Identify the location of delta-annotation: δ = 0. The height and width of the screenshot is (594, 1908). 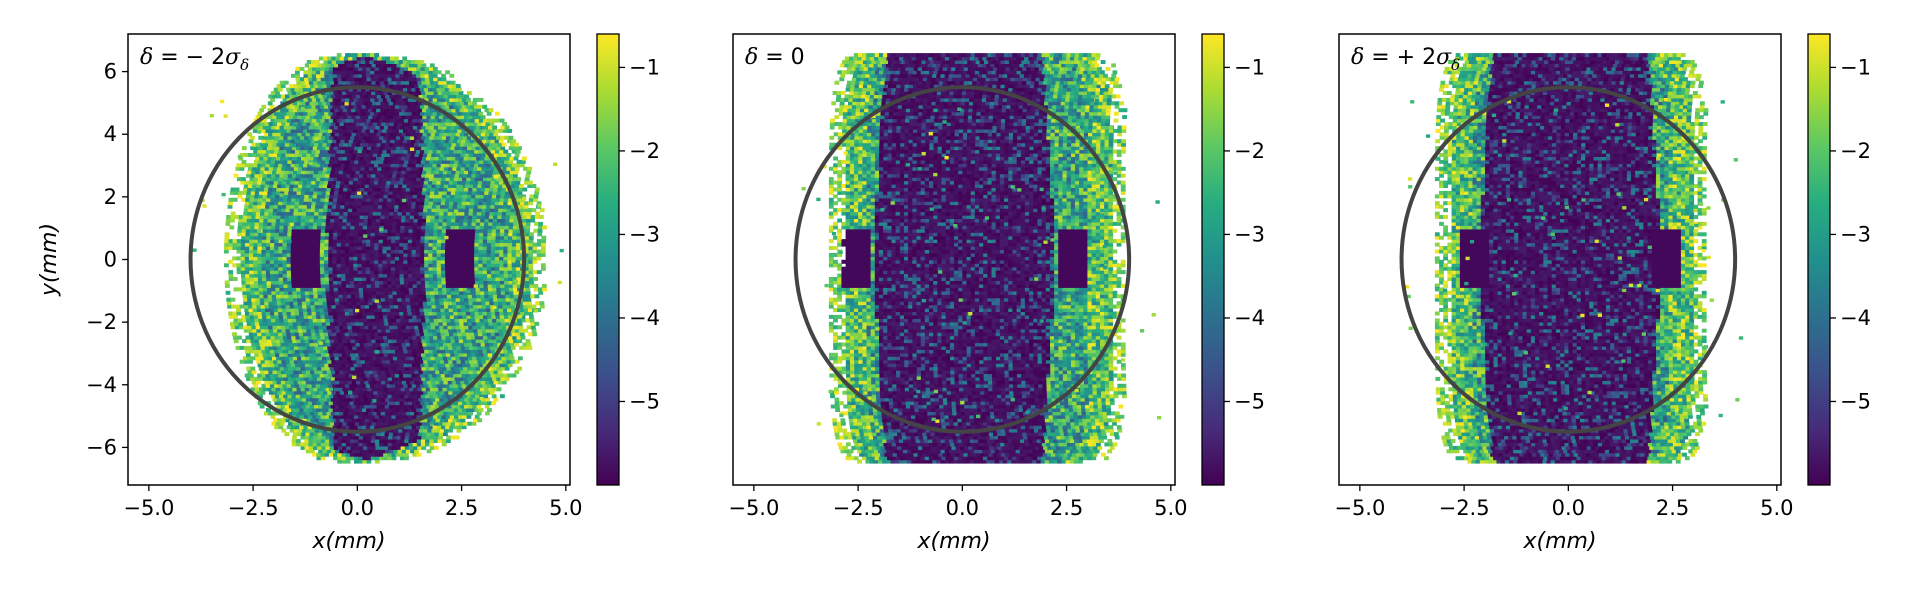
(775, 57).